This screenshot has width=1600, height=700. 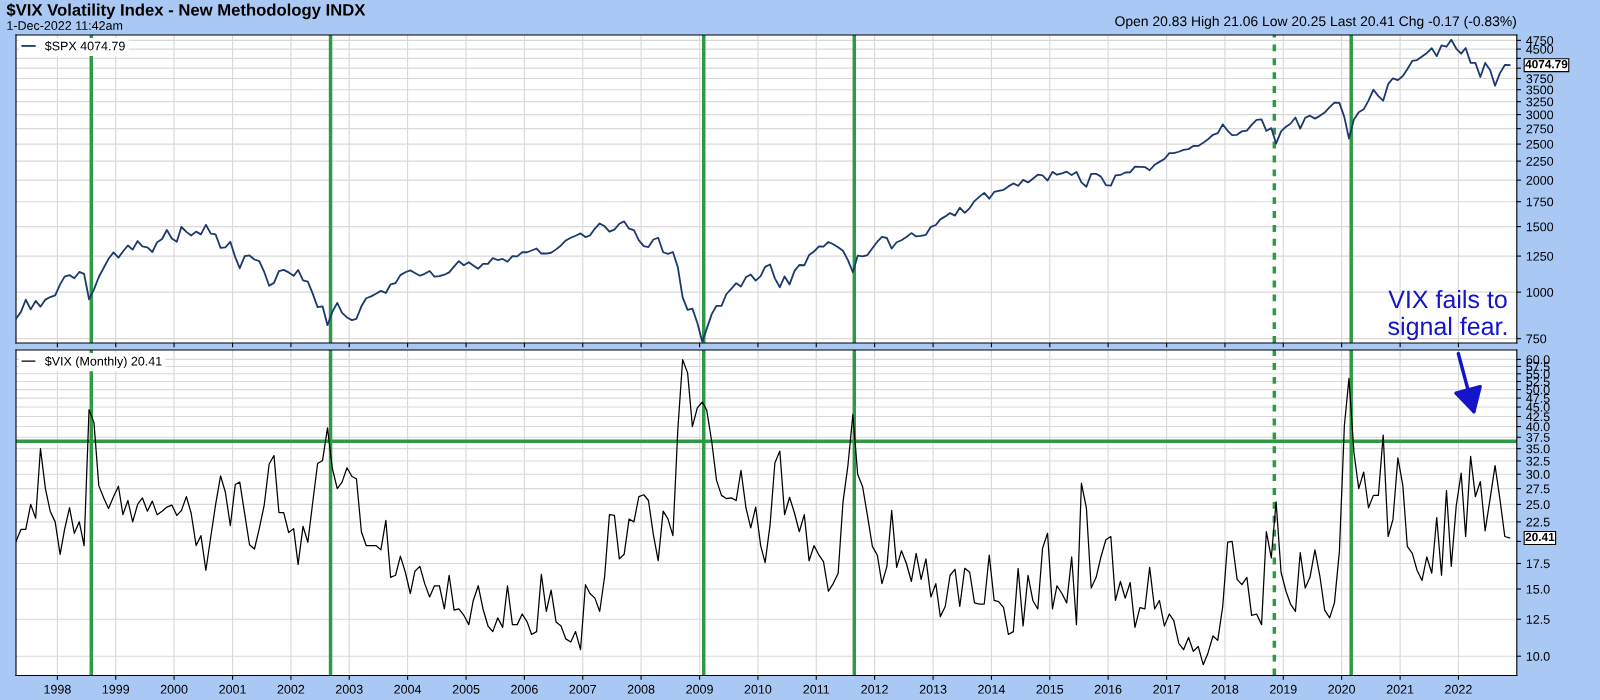 What do you see at coordinates (641, 689) in the screenshot?
I see `x-tick-label: 2008` at bounding box center [641, 689].